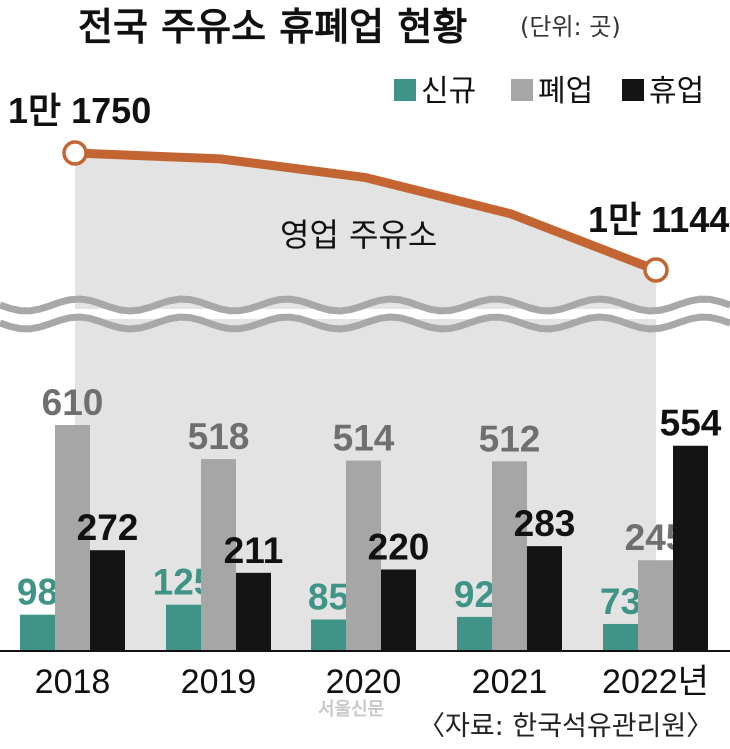 Image resolution: width=730 pixels, height=749 pixels. What do you see at coordinates (363, 555) in the screenshot?
I see `bar-closed-2020` at bounding box center [363, 555].